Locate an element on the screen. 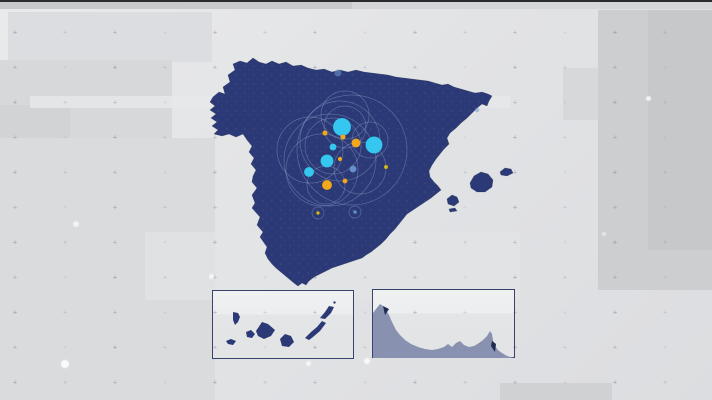  canary-islands-inset is located at coordinates (283, 324).